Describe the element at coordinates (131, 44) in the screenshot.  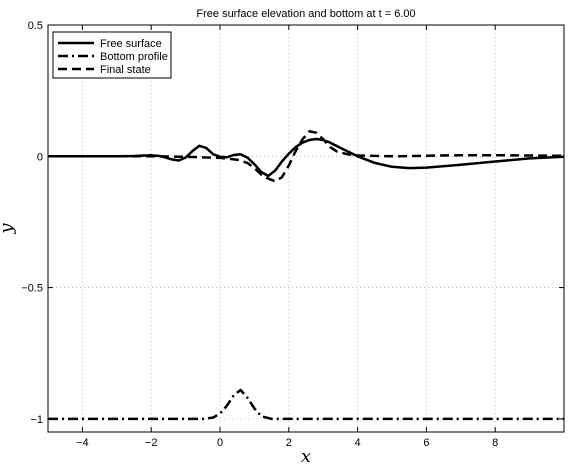
I see `legend-label: Free surface` at that location.